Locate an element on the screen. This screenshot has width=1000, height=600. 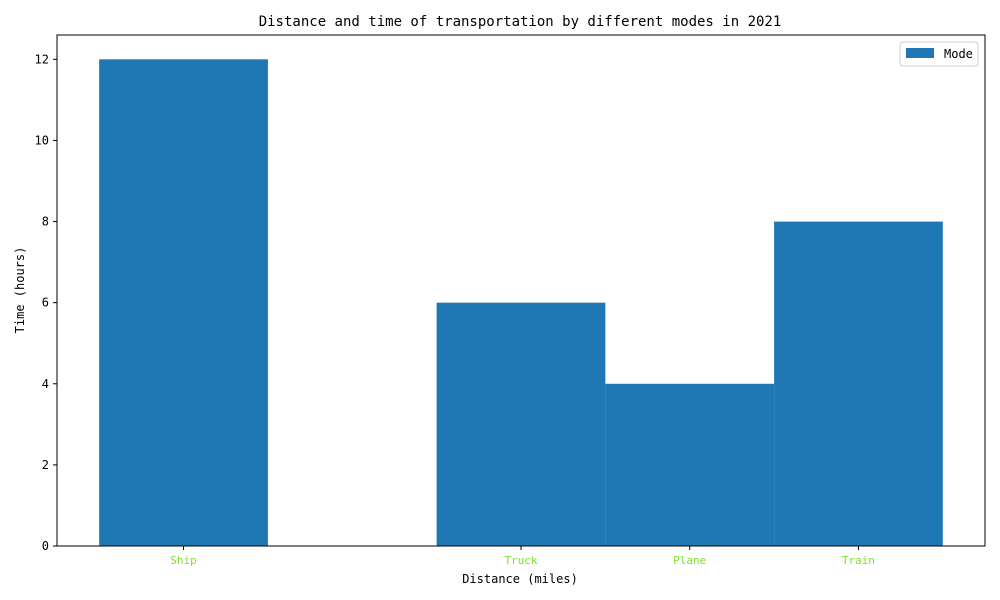
x-tick-label: Ship is located at coordinates (183, 560).